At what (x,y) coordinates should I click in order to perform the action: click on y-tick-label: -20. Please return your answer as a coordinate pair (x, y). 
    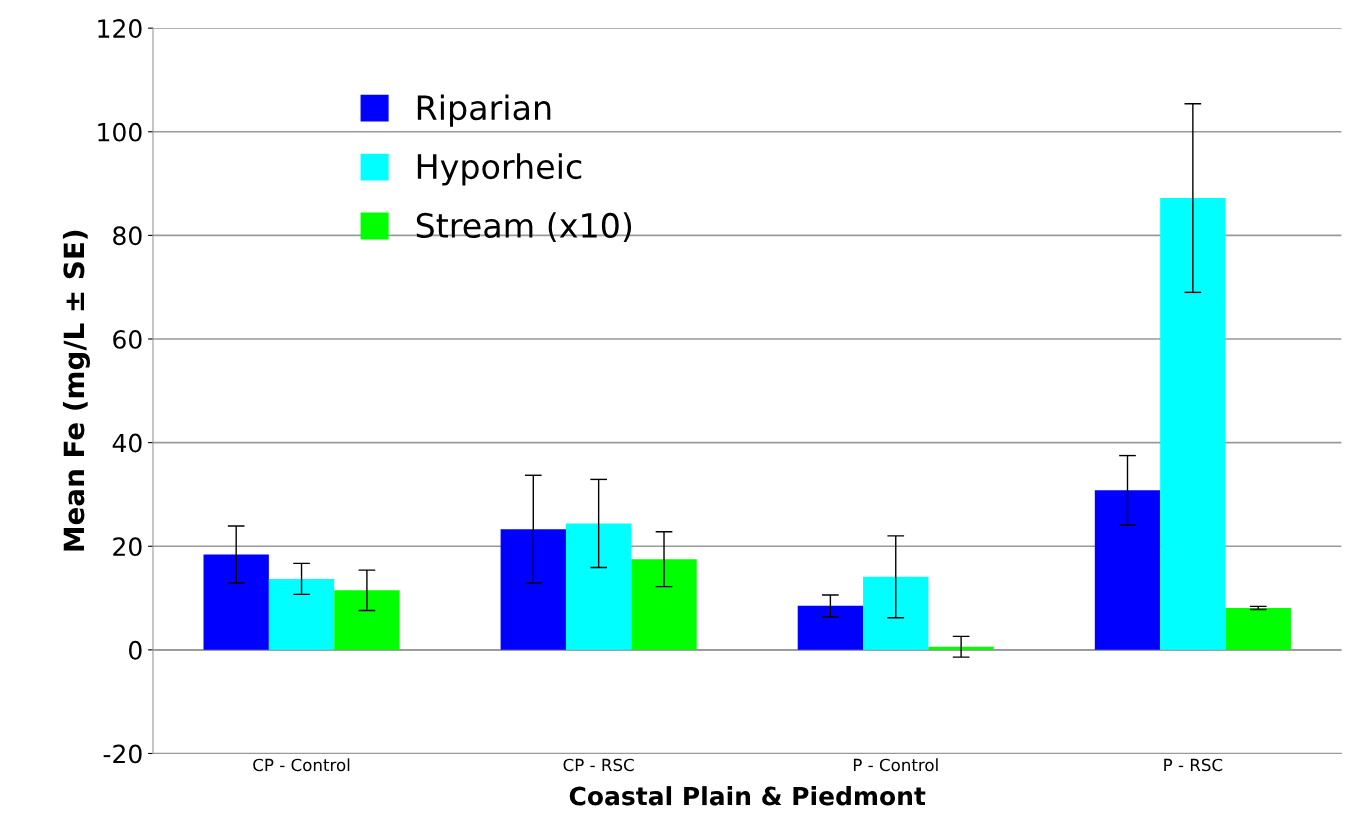
    Looking at the image, I should click on (122, 754).